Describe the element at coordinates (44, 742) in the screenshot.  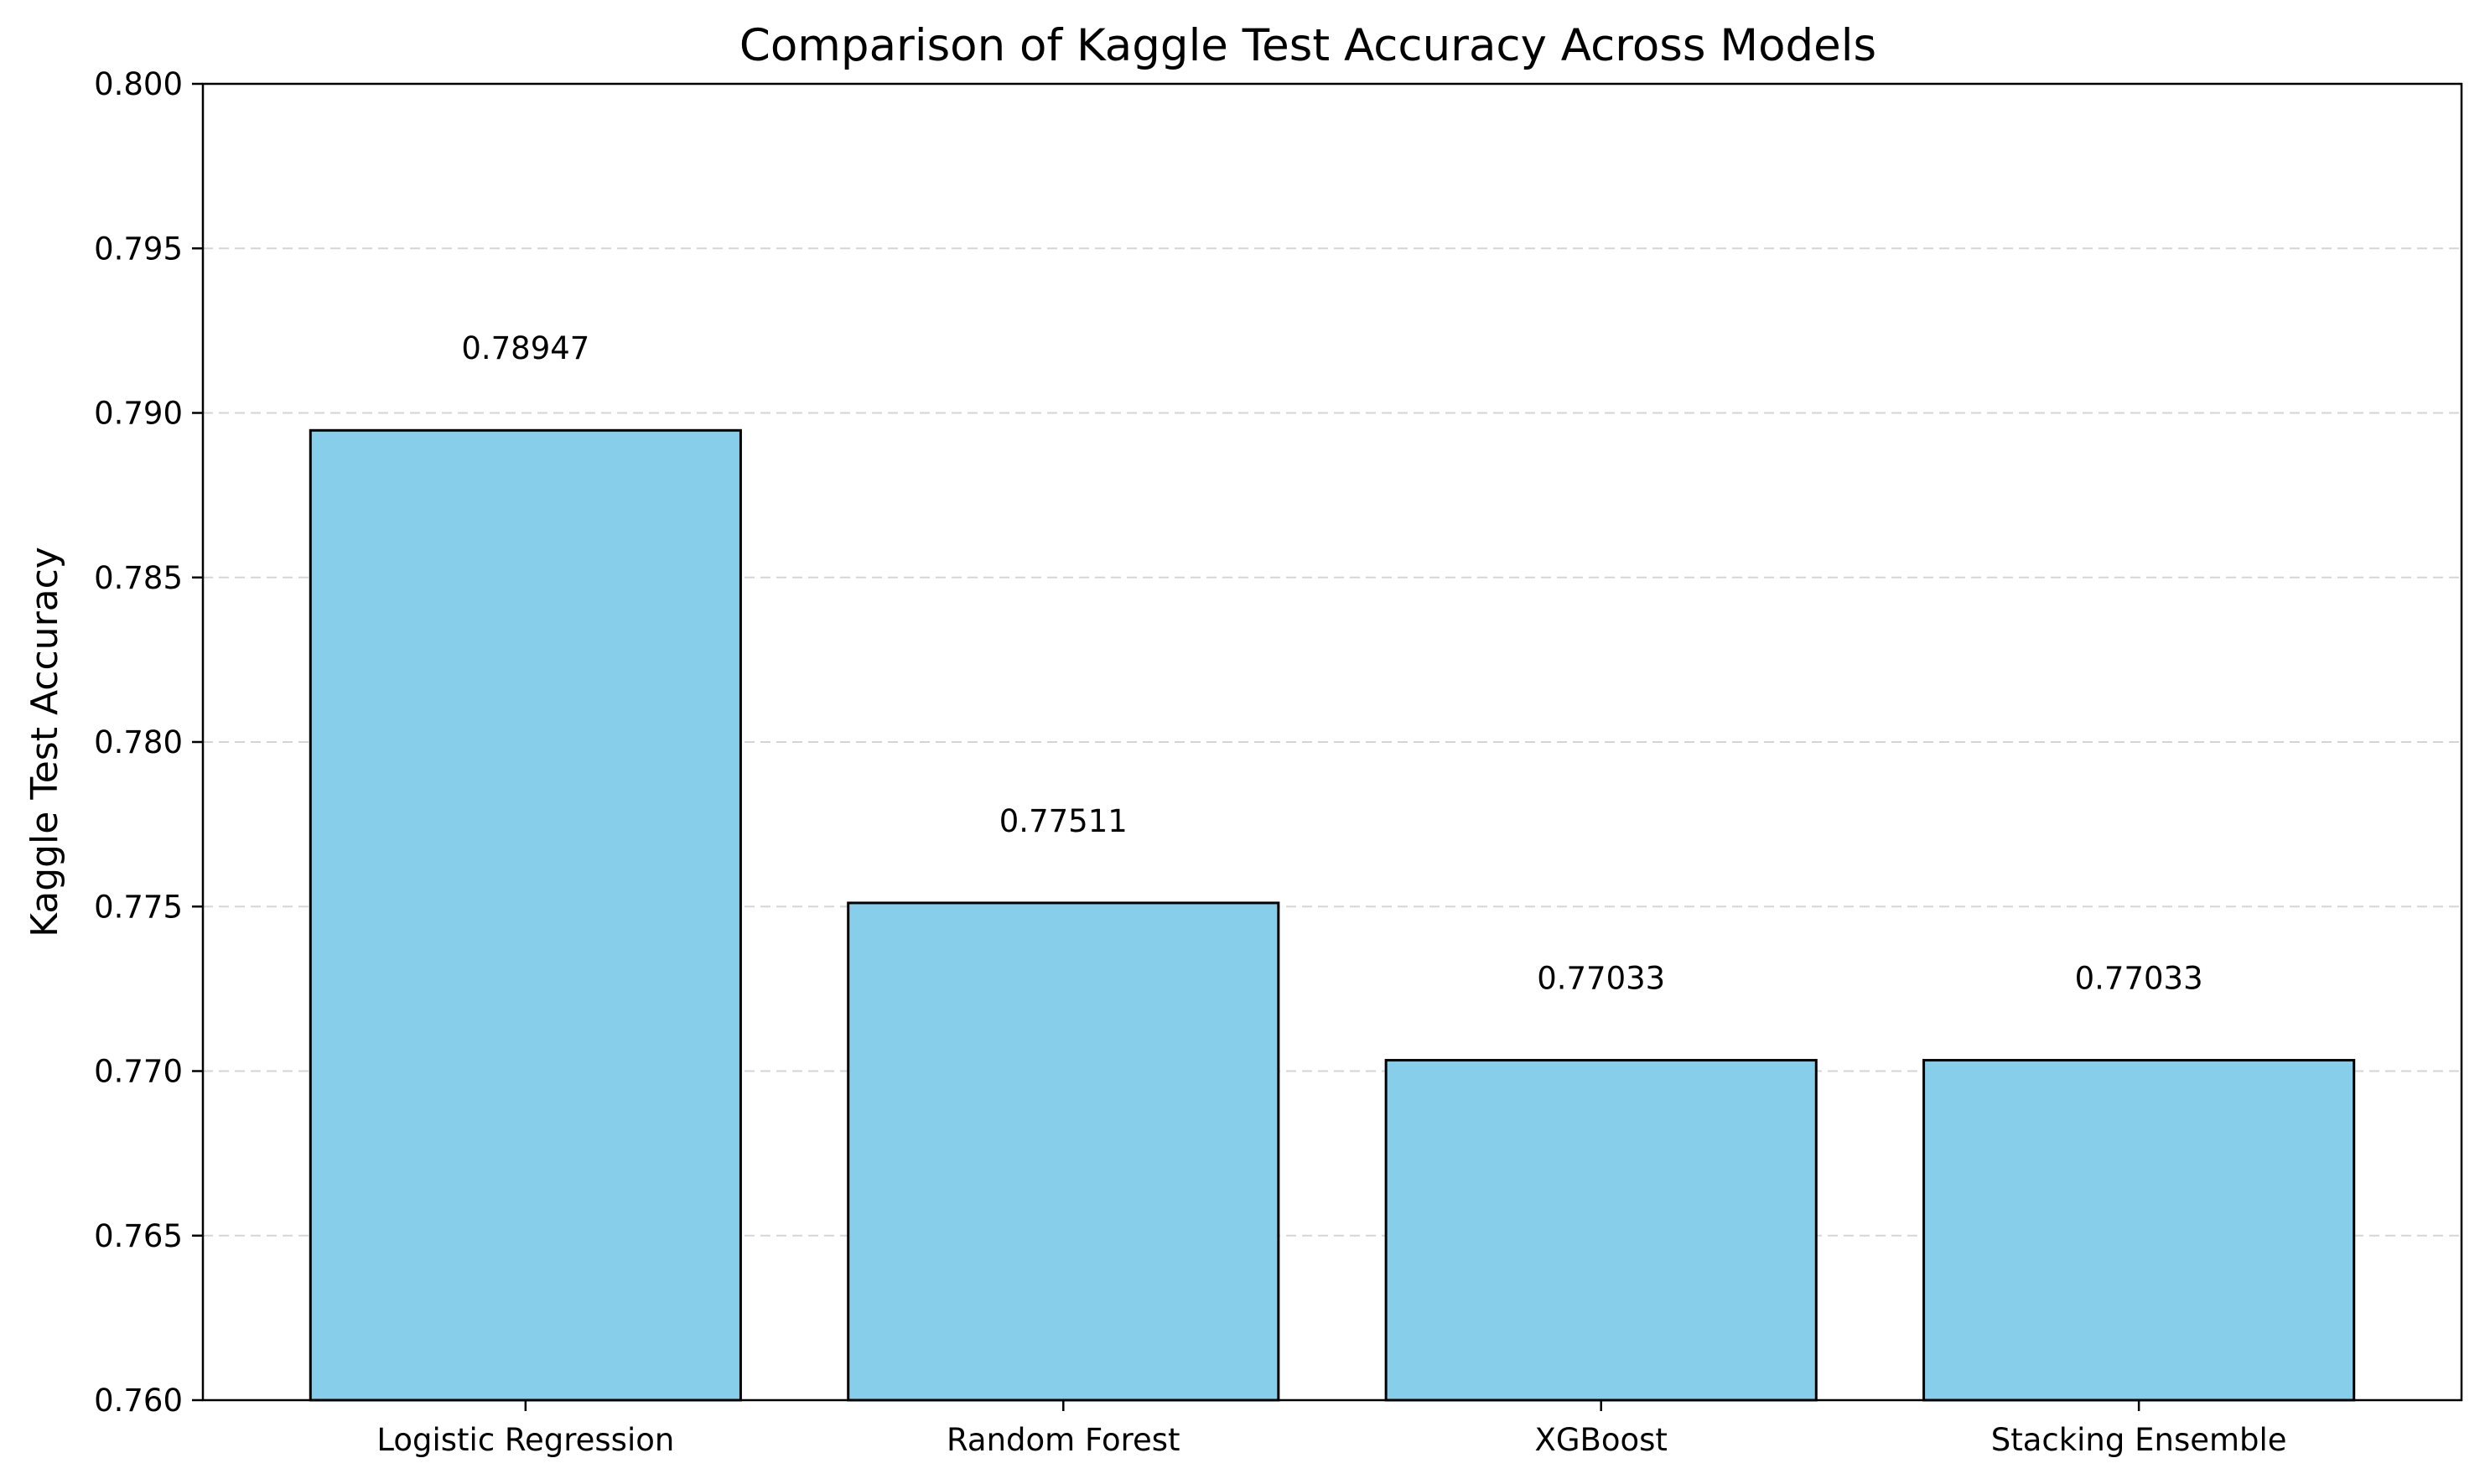
I see `y-axis-label: Kaggle Test Accuracy` at that location.